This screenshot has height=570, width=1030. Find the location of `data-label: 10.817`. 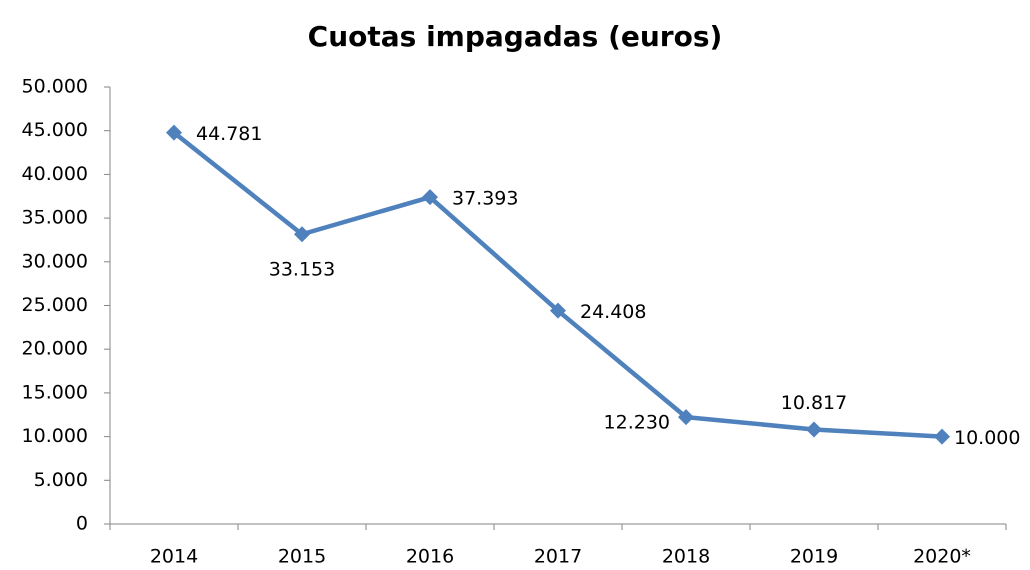

data-label: 10.817 is located at coordinates (814, 403).